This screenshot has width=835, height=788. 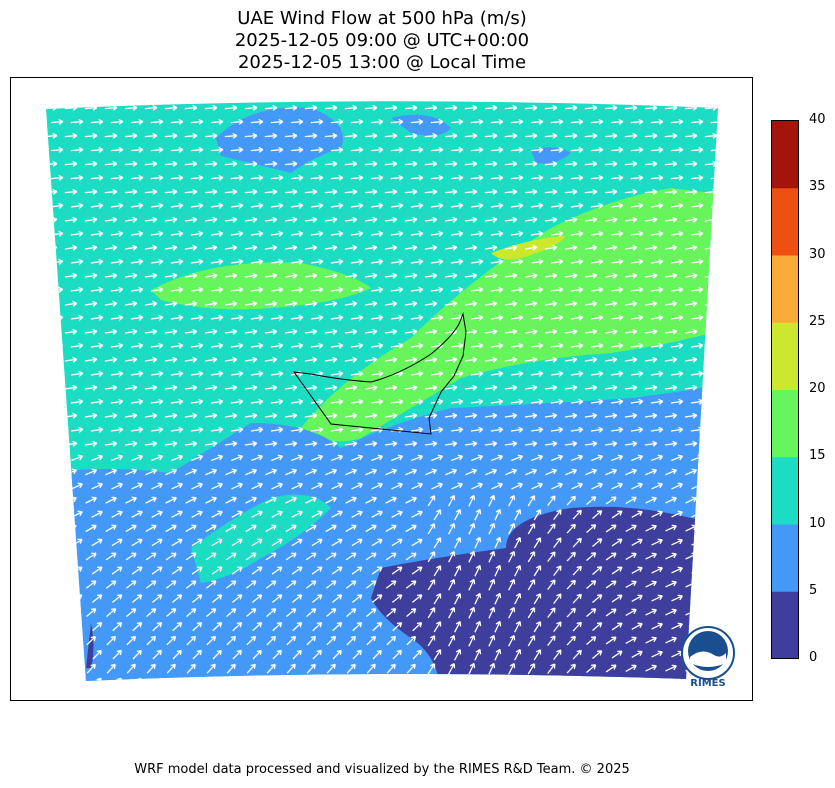 What do you see at coordinates (813, 657) in the screenshot?
I see `colorbar-tick-label: 0` at bounding box center [813, 657].